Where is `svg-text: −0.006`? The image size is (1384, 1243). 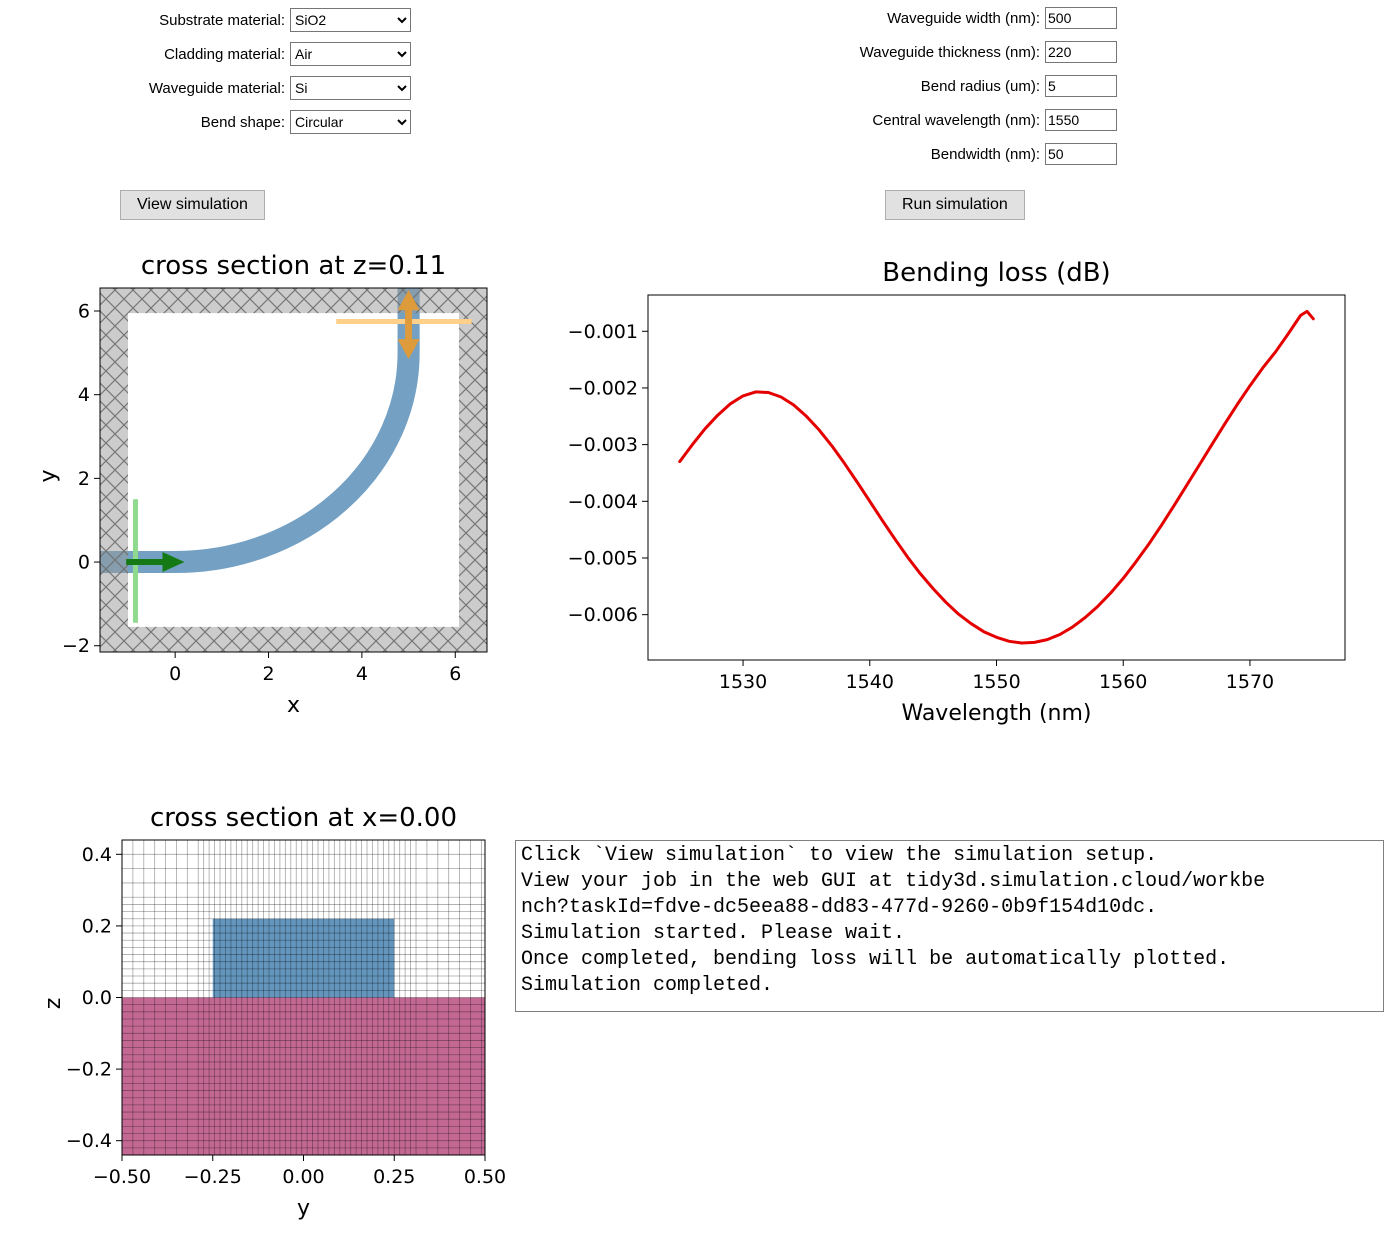 svg-text: −0.006 is located at coordinates (603, 615).